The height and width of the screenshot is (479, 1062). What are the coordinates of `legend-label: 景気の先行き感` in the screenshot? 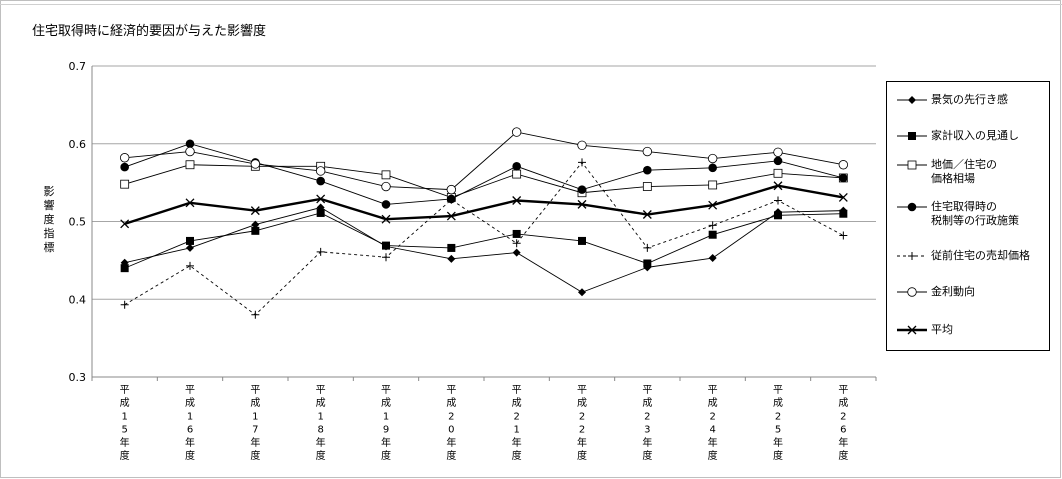 It's located at (969, 99).